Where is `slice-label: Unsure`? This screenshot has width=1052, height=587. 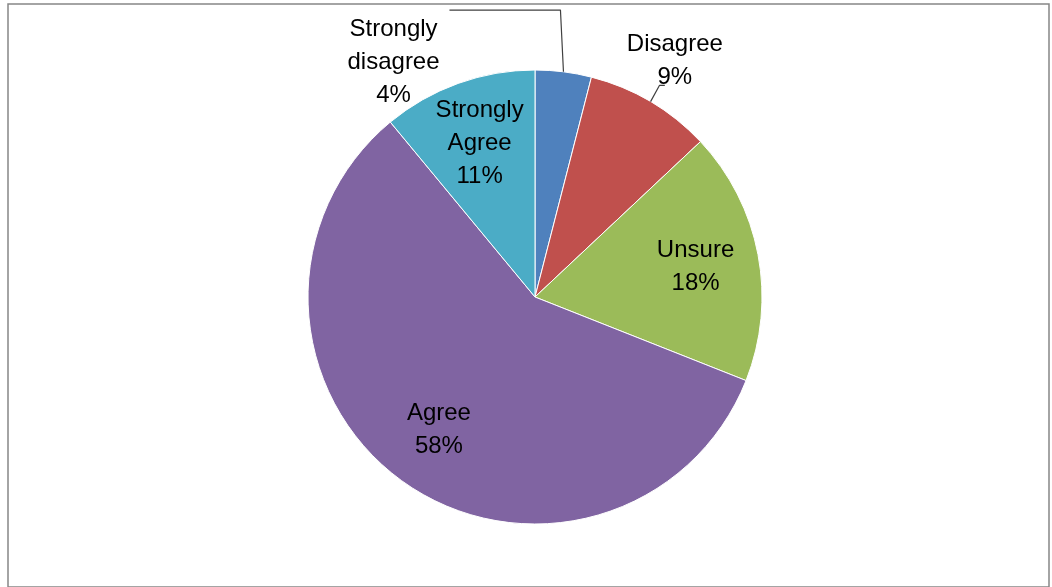 slice-label: Unsure is located at coordinates (695, 248).